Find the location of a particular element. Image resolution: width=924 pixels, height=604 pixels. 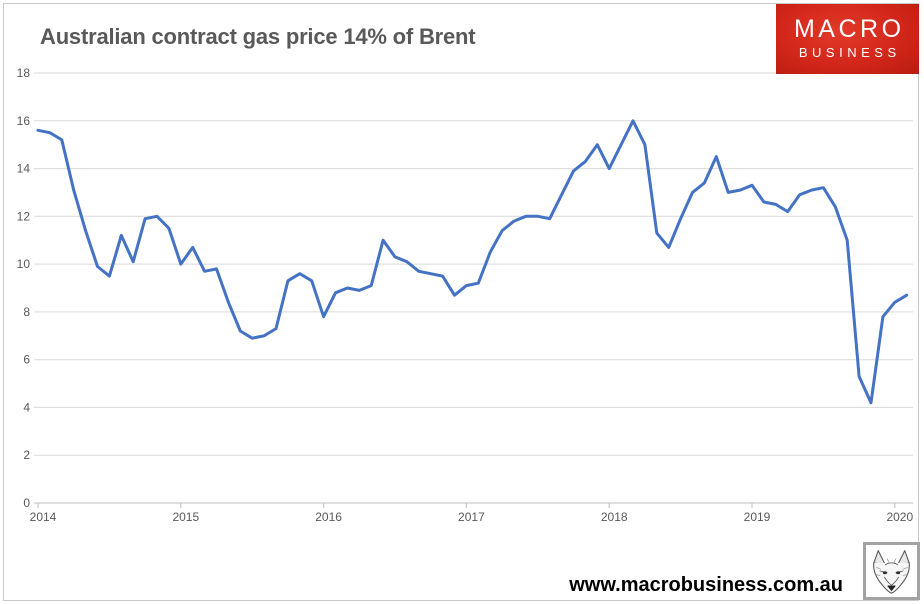

y-tick-label: 10 is located at coordinates (24, 264).